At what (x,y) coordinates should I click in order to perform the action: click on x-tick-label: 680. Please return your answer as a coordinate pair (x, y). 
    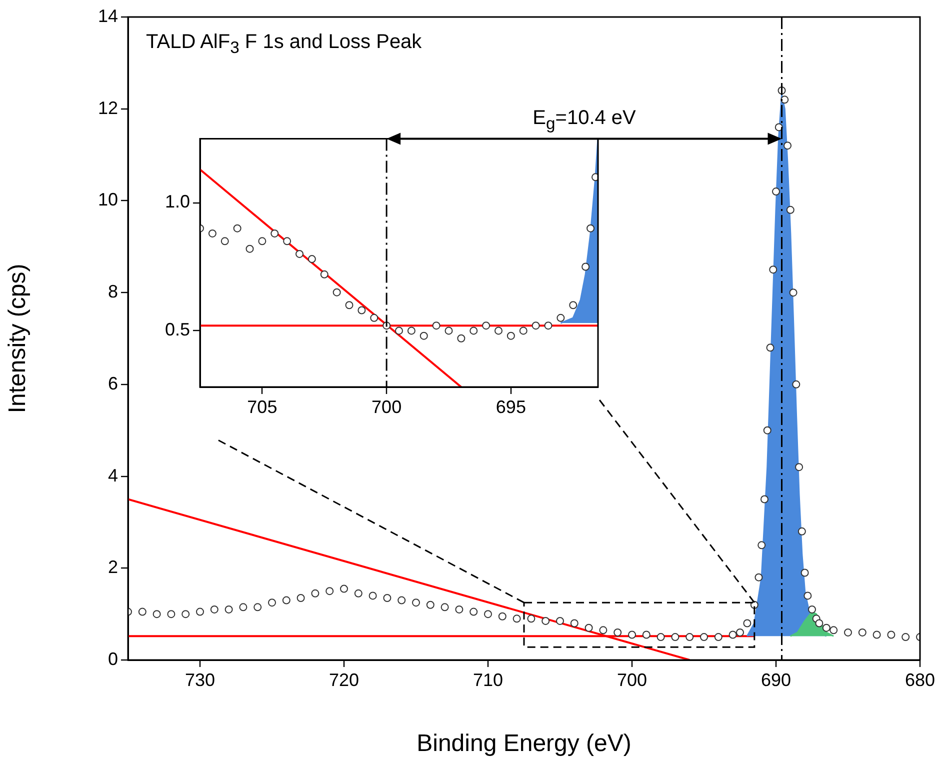
    Looking at the image, I should click on (920, 680).